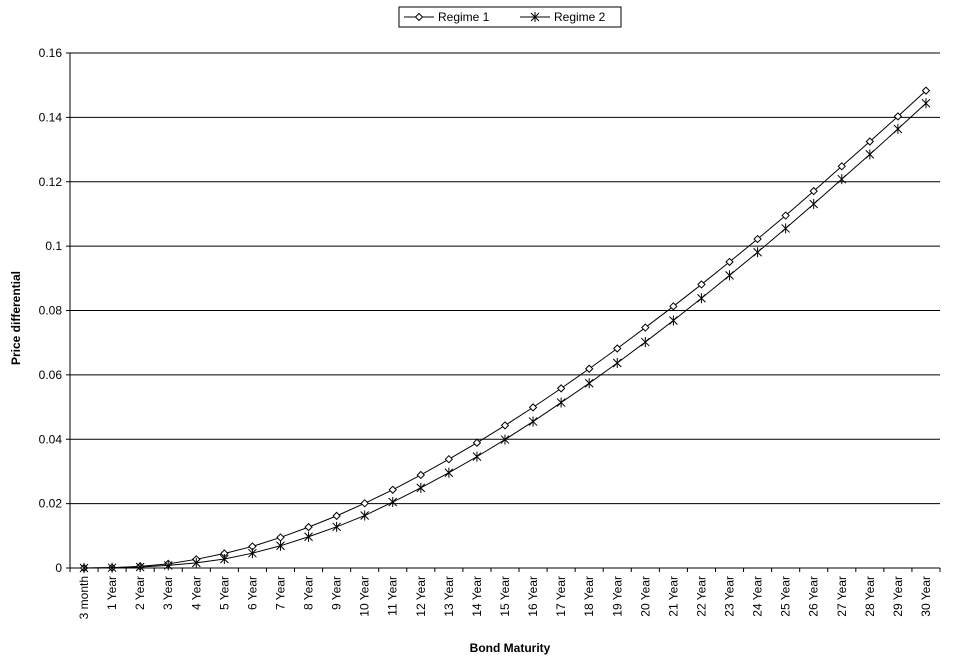 This screenshot has height=657, width=954. What do you see at coordinates (309, 593) in the screenshot?
I see `x-tick-label: 8 Year` at bounding box center [309, 593].